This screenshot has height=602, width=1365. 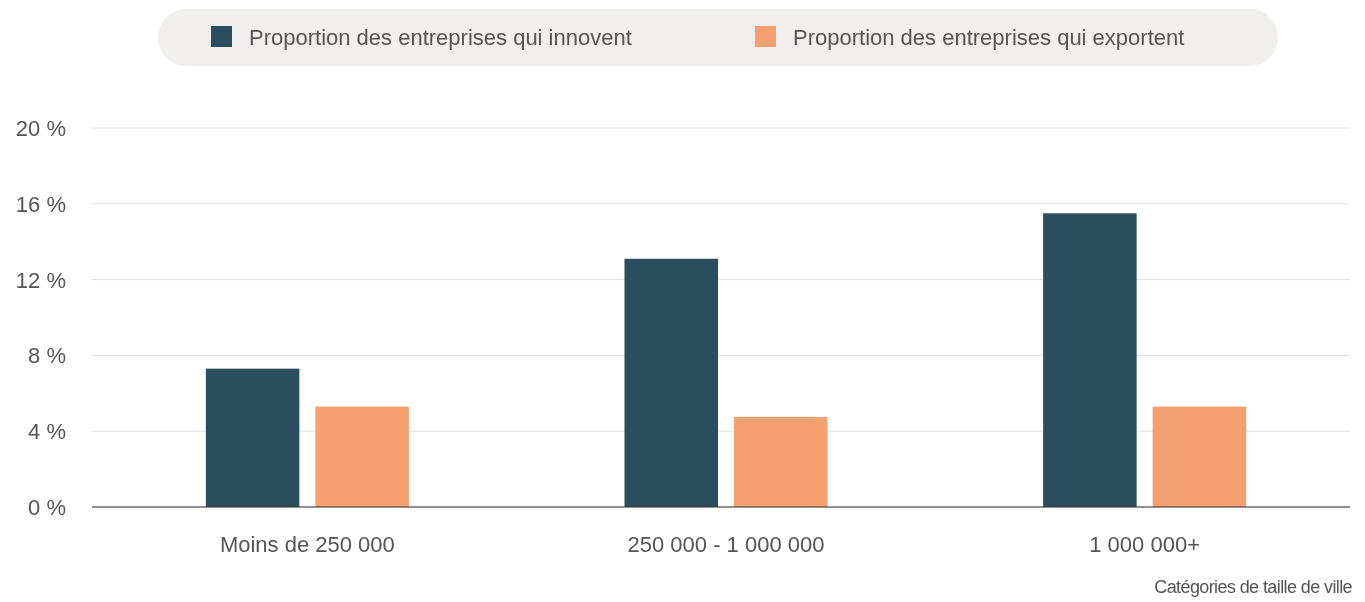 What do you see at coordinates (1144, 544) in the screenshot?
I see `x-tick-label: 1 000 000+` at bounding box center [1144, 544].